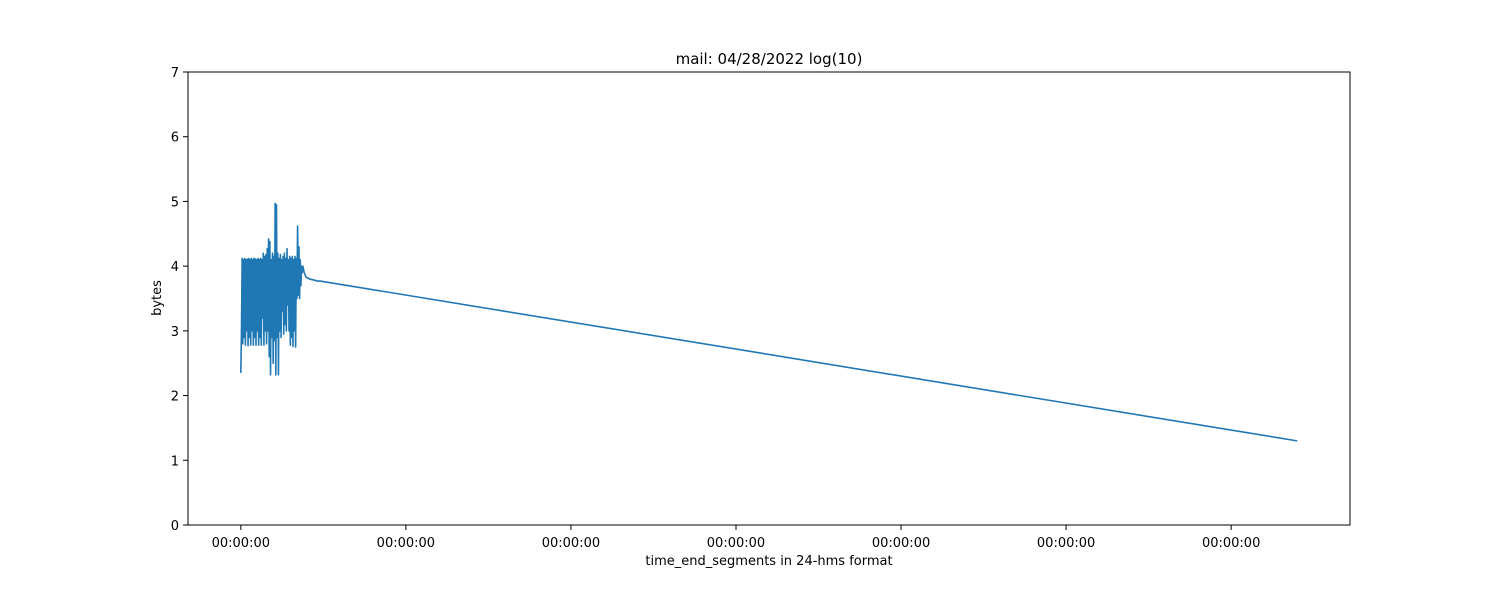 The image size is (1500, 600). I want to click on y-tick-label: 5, so click(175, 202).